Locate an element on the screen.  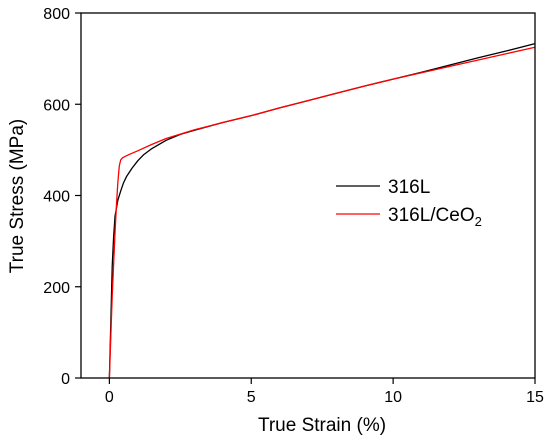
legend-label-316L: 316L is located at coordinates (409, 187).